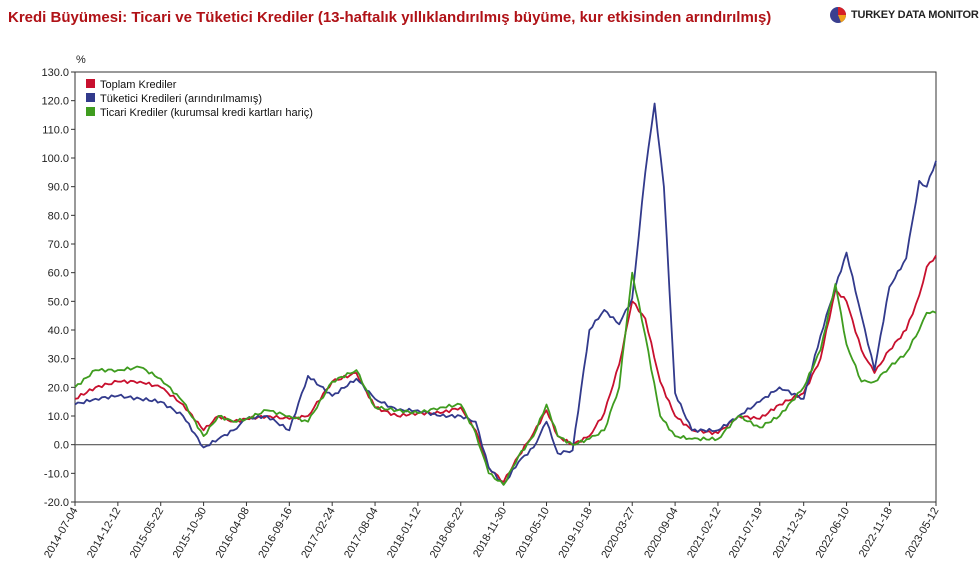  I want to click on y-tick-label: 90.0, so click(58, 188).